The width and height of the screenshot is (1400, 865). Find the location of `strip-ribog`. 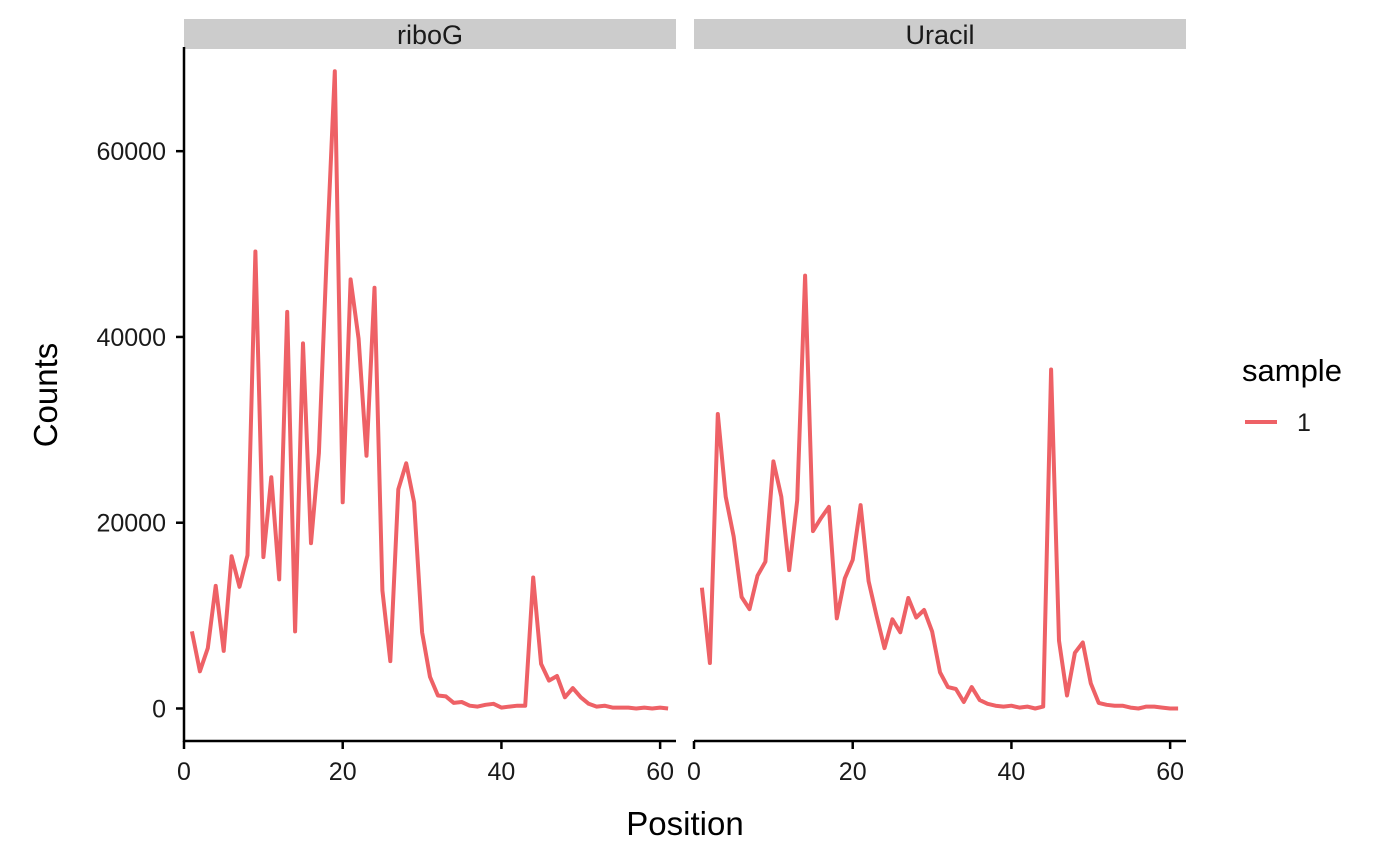

strip-ribog is located at coordinates (430, 34).